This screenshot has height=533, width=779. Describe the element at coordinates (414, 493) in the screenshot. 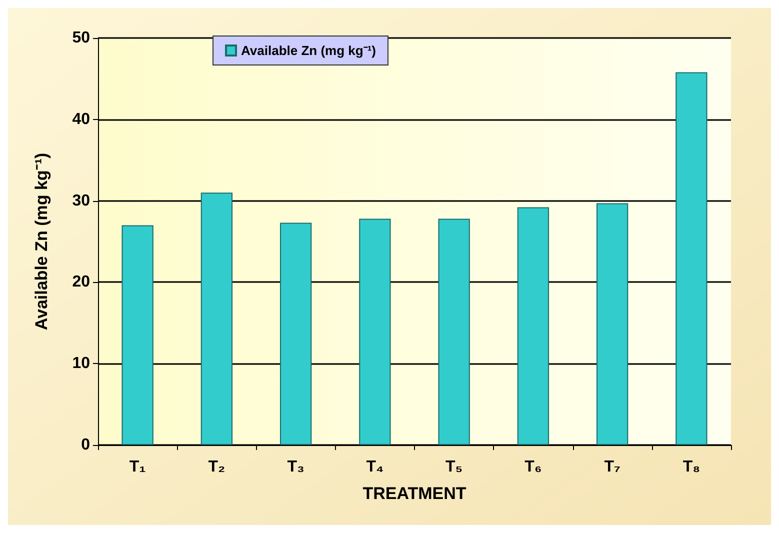

I see `x-axis-title: TREATMENT` at that location.